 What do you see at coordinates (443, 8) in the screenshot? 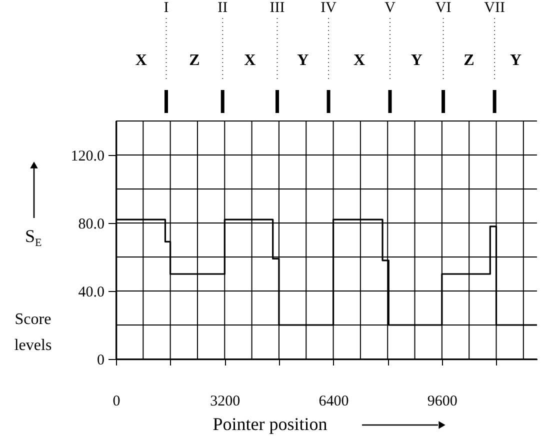
I see `ref-line-label: VI` at bounding box center [443, 8].